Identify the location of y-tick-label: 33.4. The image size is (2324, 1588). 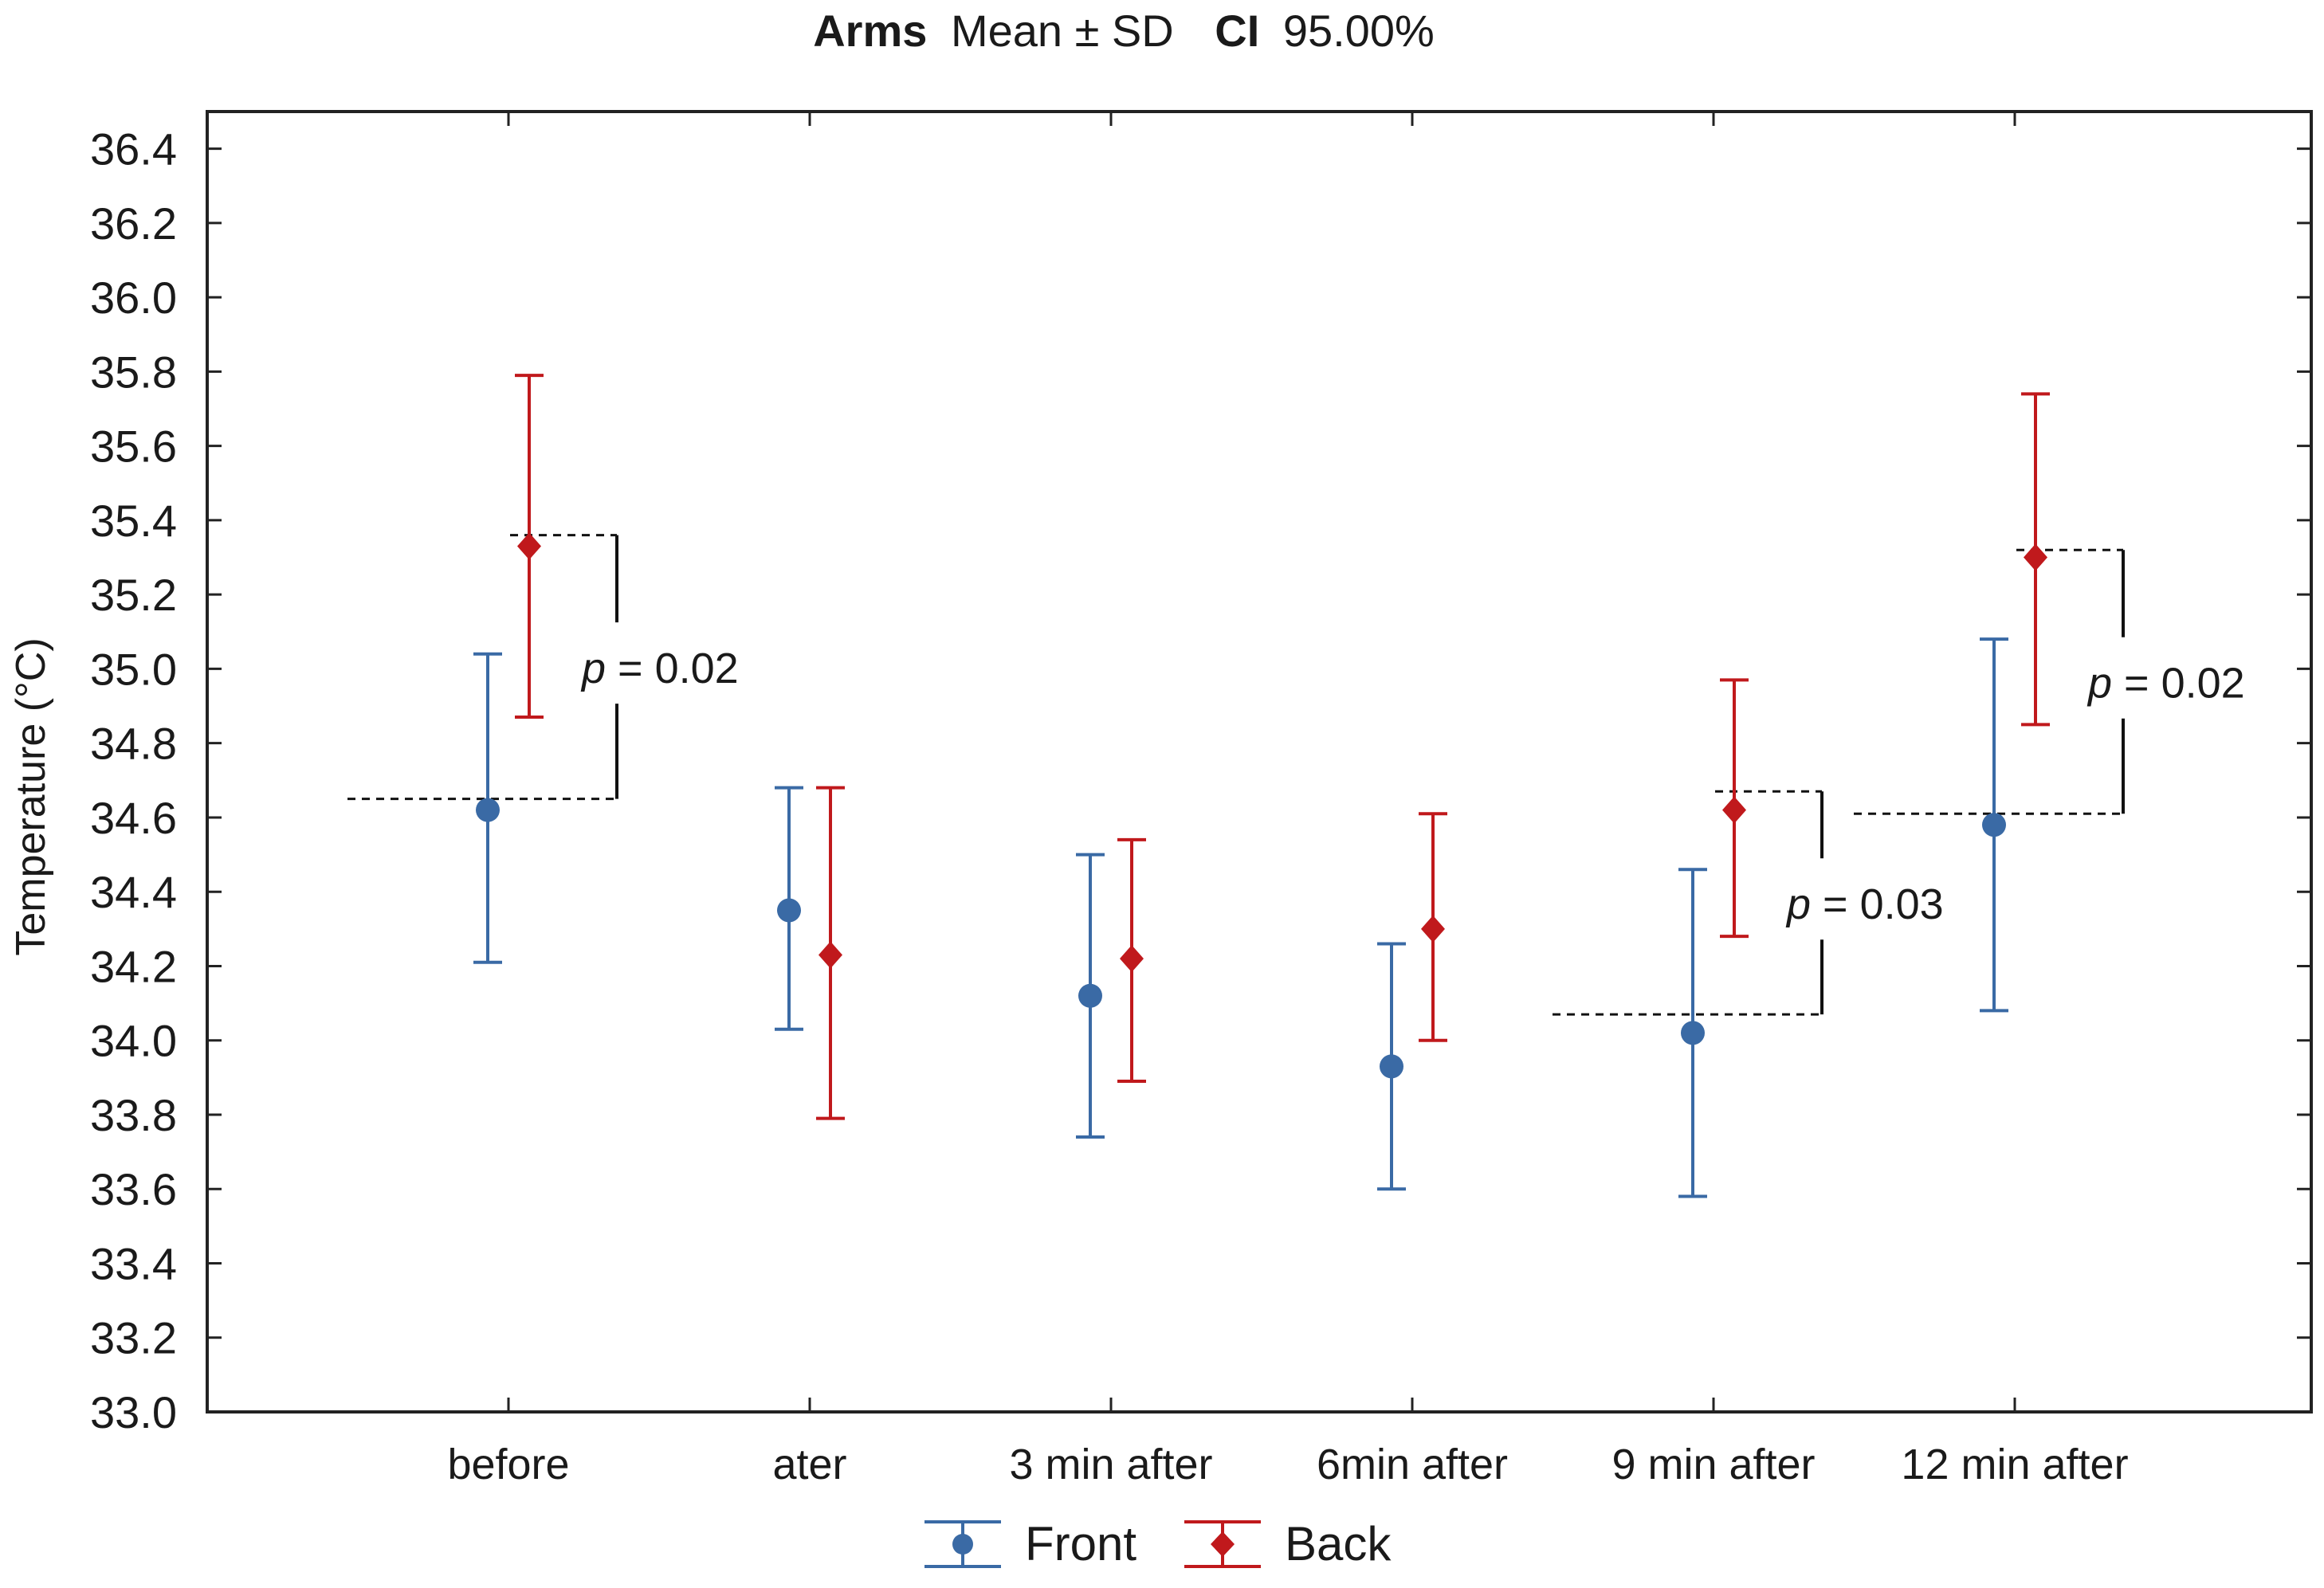
(133, 1263).